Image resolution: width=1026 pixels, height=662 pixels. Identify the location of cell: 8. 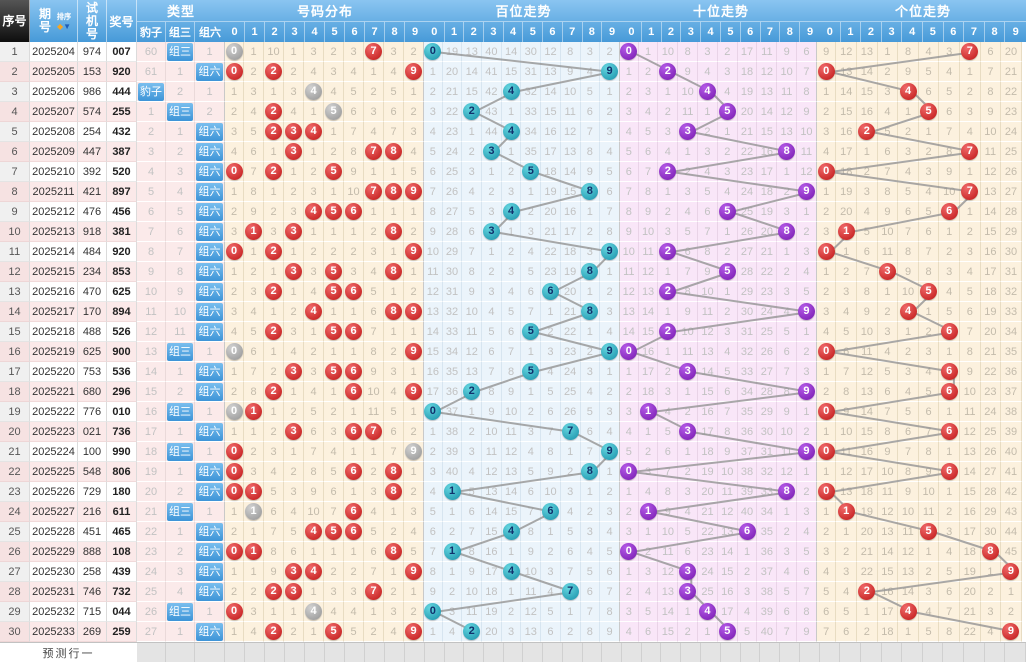
(949, 152).